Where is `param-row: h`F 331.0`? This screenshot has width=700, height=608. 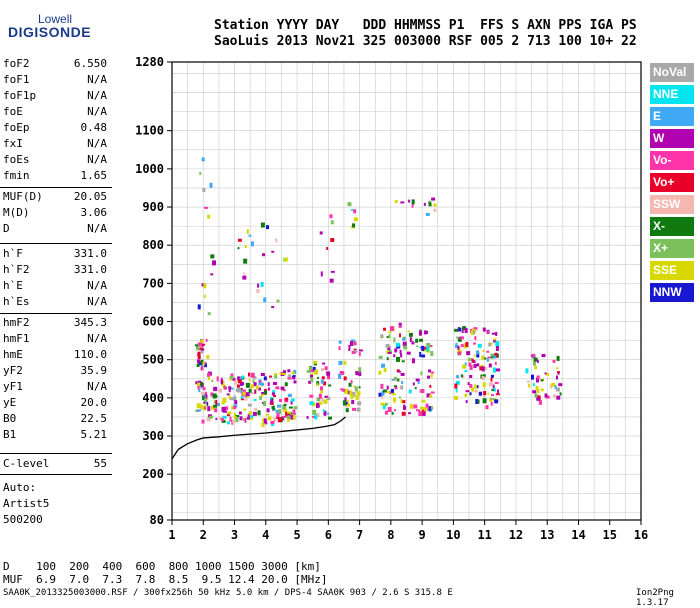 param-row: h`F 331.0 is located at coordinates (55, 254).